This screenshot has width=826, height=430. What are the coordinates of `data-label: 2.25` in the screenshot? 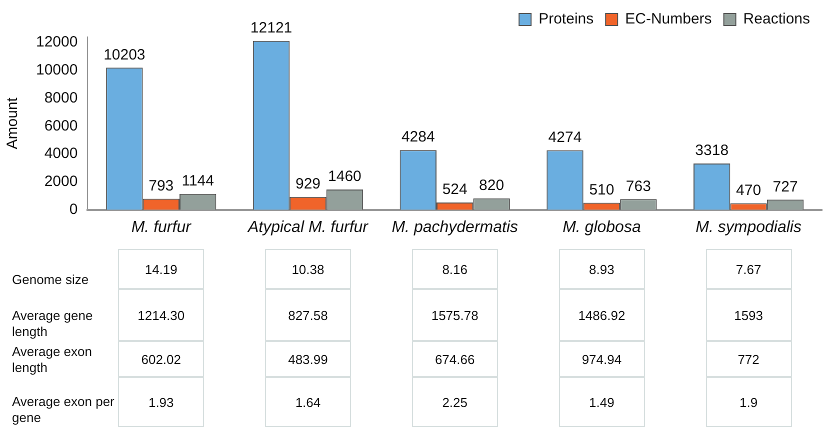 It's located at (455, 402).